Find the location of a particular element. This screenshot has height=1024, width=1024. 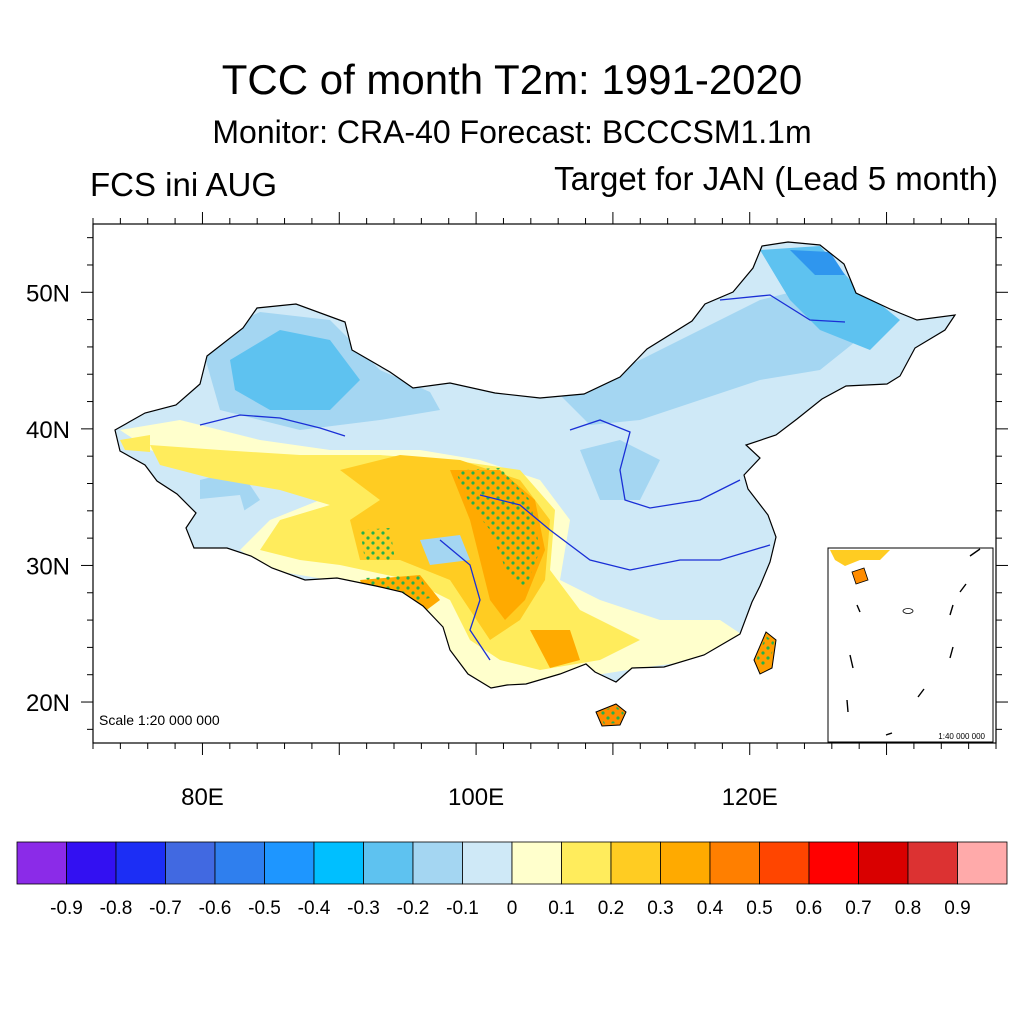

inset-map: 1:40 000 000 is located at coordinates (910, 645).